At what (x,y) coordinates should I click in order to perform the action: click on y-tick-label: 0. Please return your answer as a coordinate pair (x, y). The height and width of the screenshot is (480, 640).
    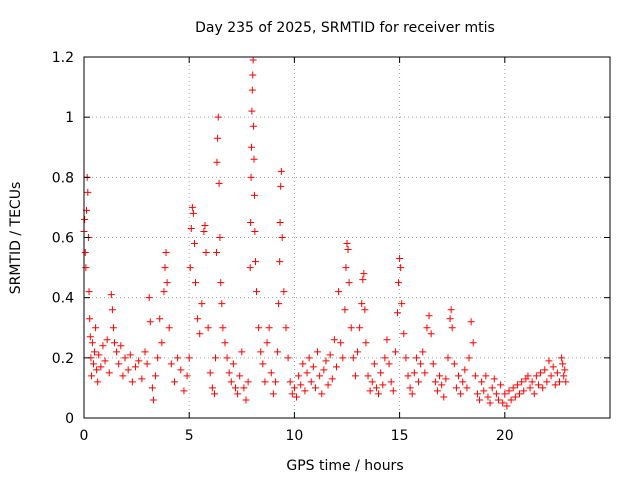
    Looking at the image, I should click on (69, 419).